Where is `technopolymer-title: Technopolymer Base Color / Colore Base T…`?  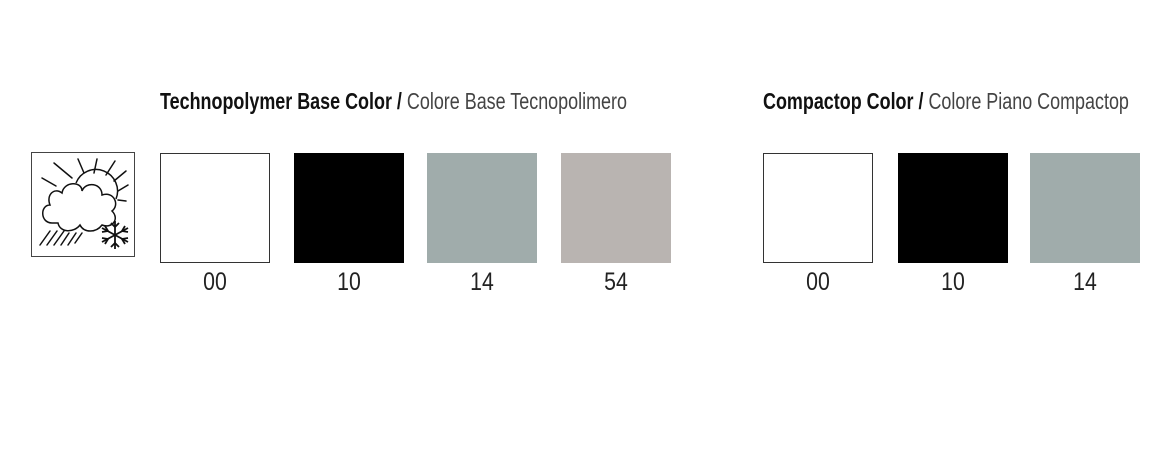
technopolymer-title: Technopolymer Base Color / Colore Base T… is located at coordinates (393, 101).